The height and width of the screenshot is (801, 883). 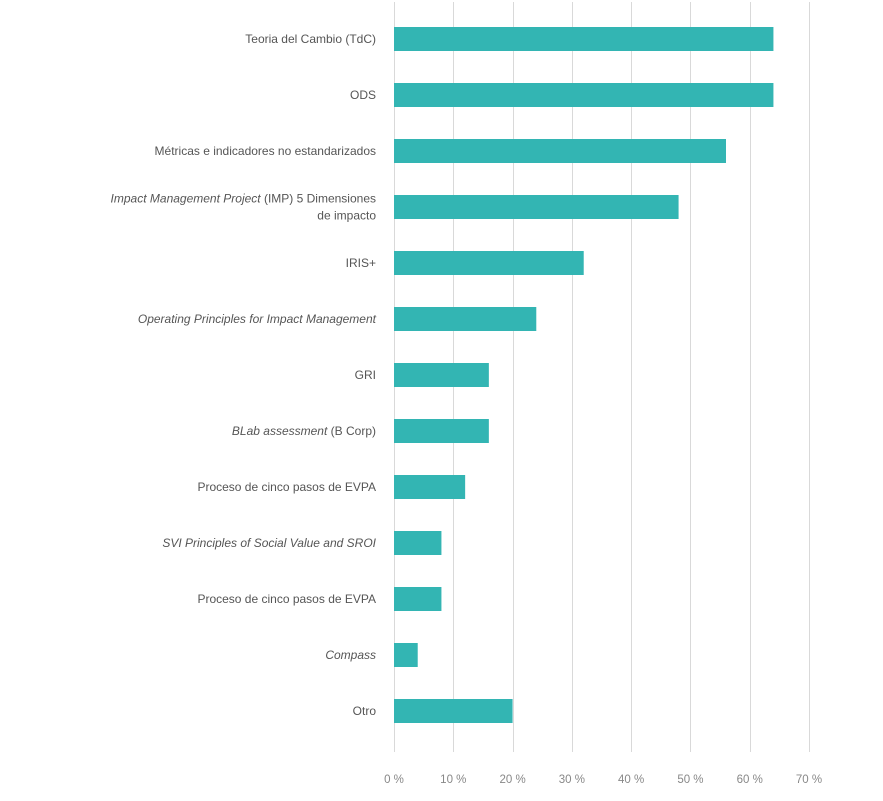 What do you see at coordinates (572, 780) in the screenshot?
I see `x-tick-label: 30 %` at bounding box center [572, 780].